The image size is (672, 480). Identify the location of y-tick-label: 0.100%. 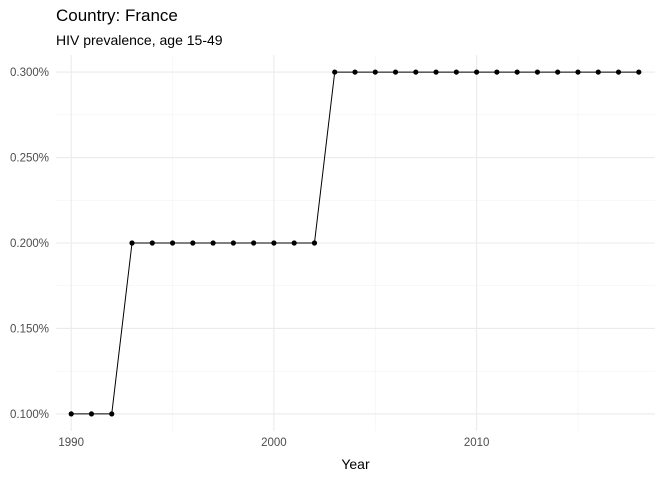
(29, 415).